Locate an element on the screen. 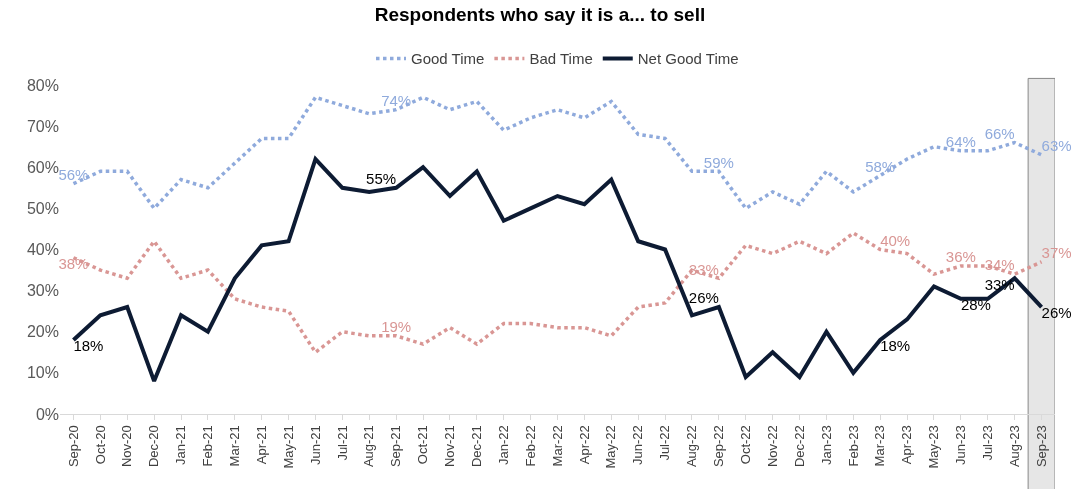  data-label: 33% is located at coordinates (703, 269).